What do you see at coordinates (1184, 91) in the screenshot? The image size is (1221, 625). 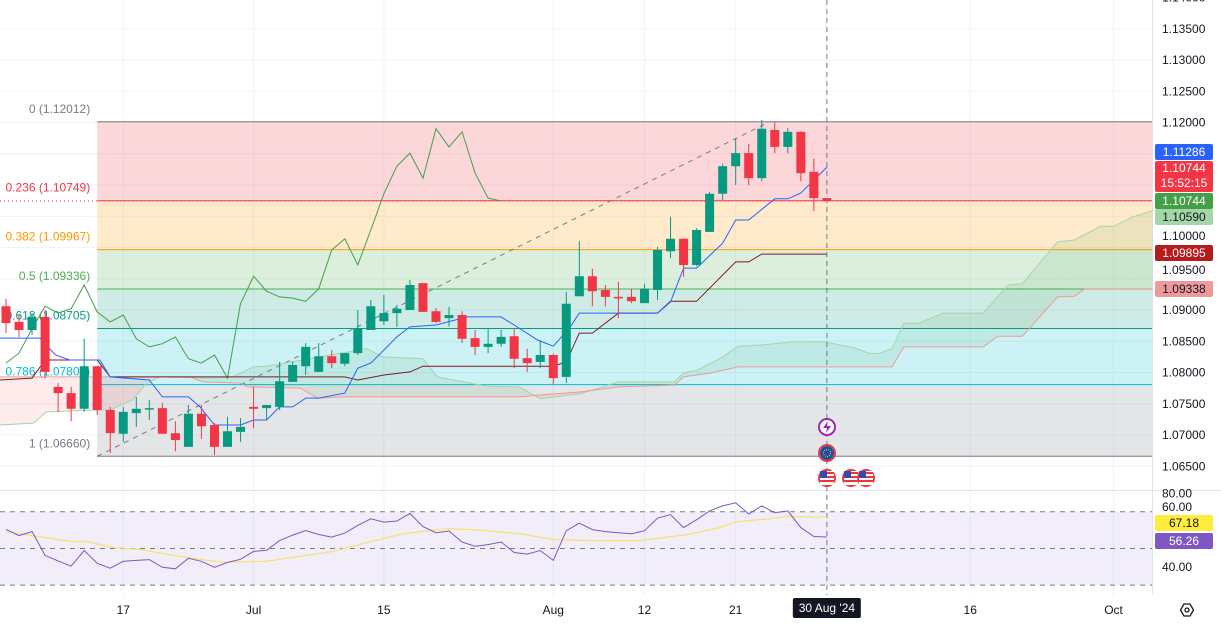 I see `price-axis-label: 1.12500` at bounding box center [1184, 91].